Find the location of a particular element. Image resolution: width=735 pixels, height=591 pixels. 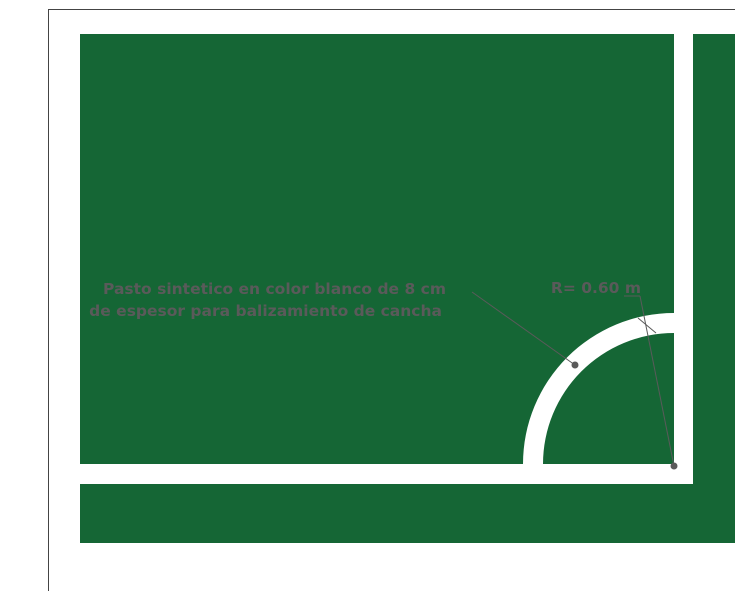

corner-arc-marking is located at coordinates (598, 388).